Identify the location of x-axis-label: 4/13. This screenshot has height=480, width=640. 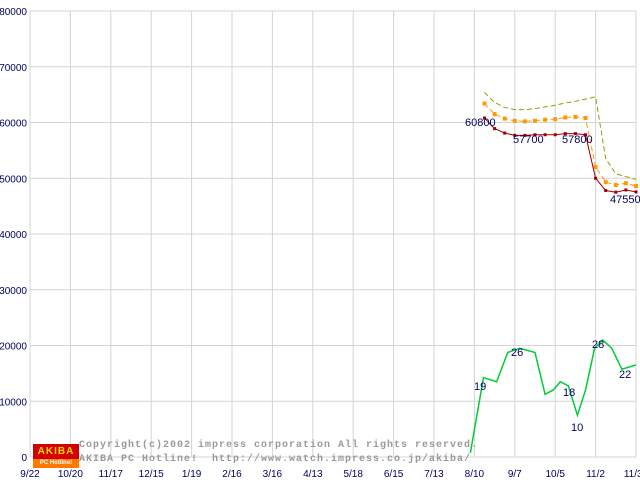
(313, 474).